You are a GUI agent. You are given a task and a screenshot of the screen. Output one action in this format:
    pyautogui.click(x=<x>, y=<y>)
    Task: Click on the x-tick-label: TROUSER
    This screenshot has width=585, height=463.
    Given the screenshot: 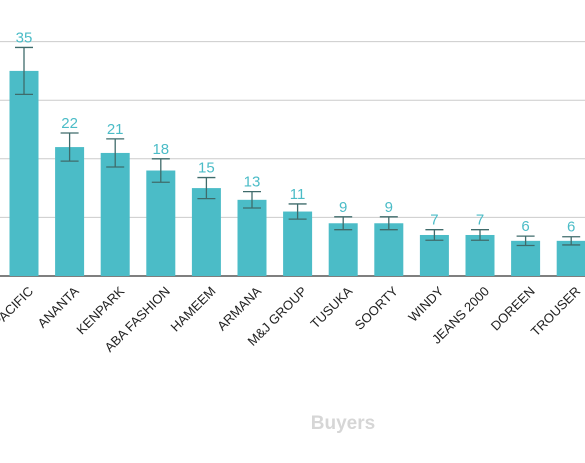 What is the action you would take?
    pyautogui.click(x=556, y=312)
    